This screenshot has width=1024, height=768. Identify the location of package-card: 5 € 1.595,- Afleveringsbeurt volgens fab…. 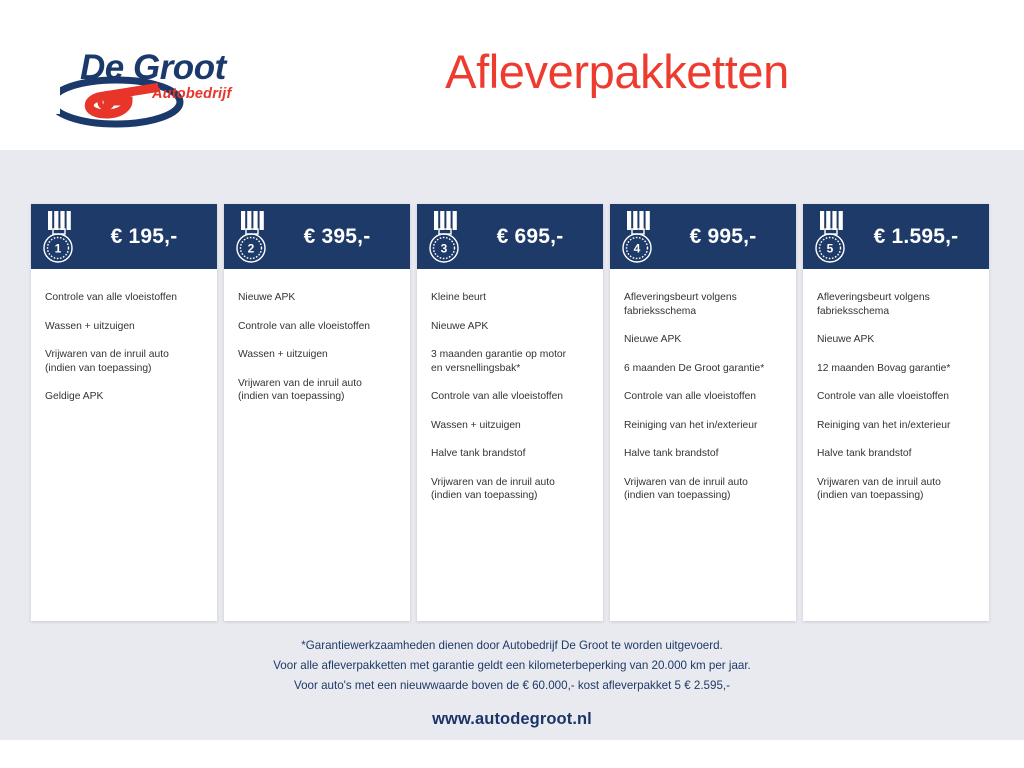
(896, 412).